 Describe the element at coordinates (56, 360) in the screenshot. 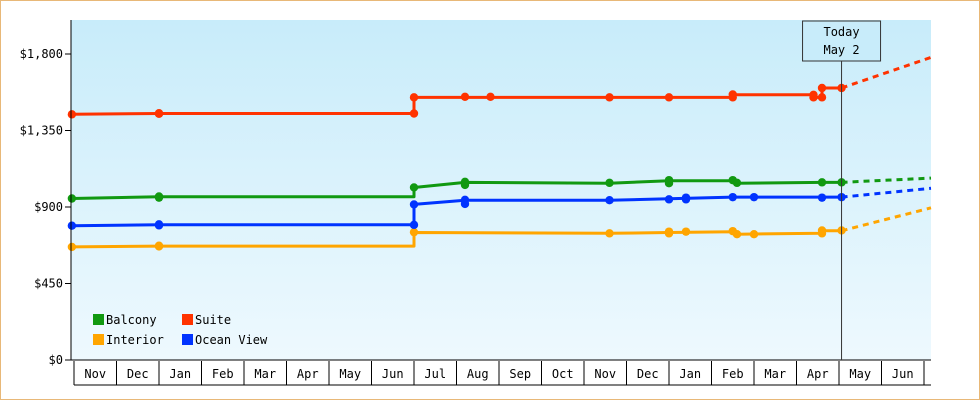

I see `y-tick-label: $0` at that location.